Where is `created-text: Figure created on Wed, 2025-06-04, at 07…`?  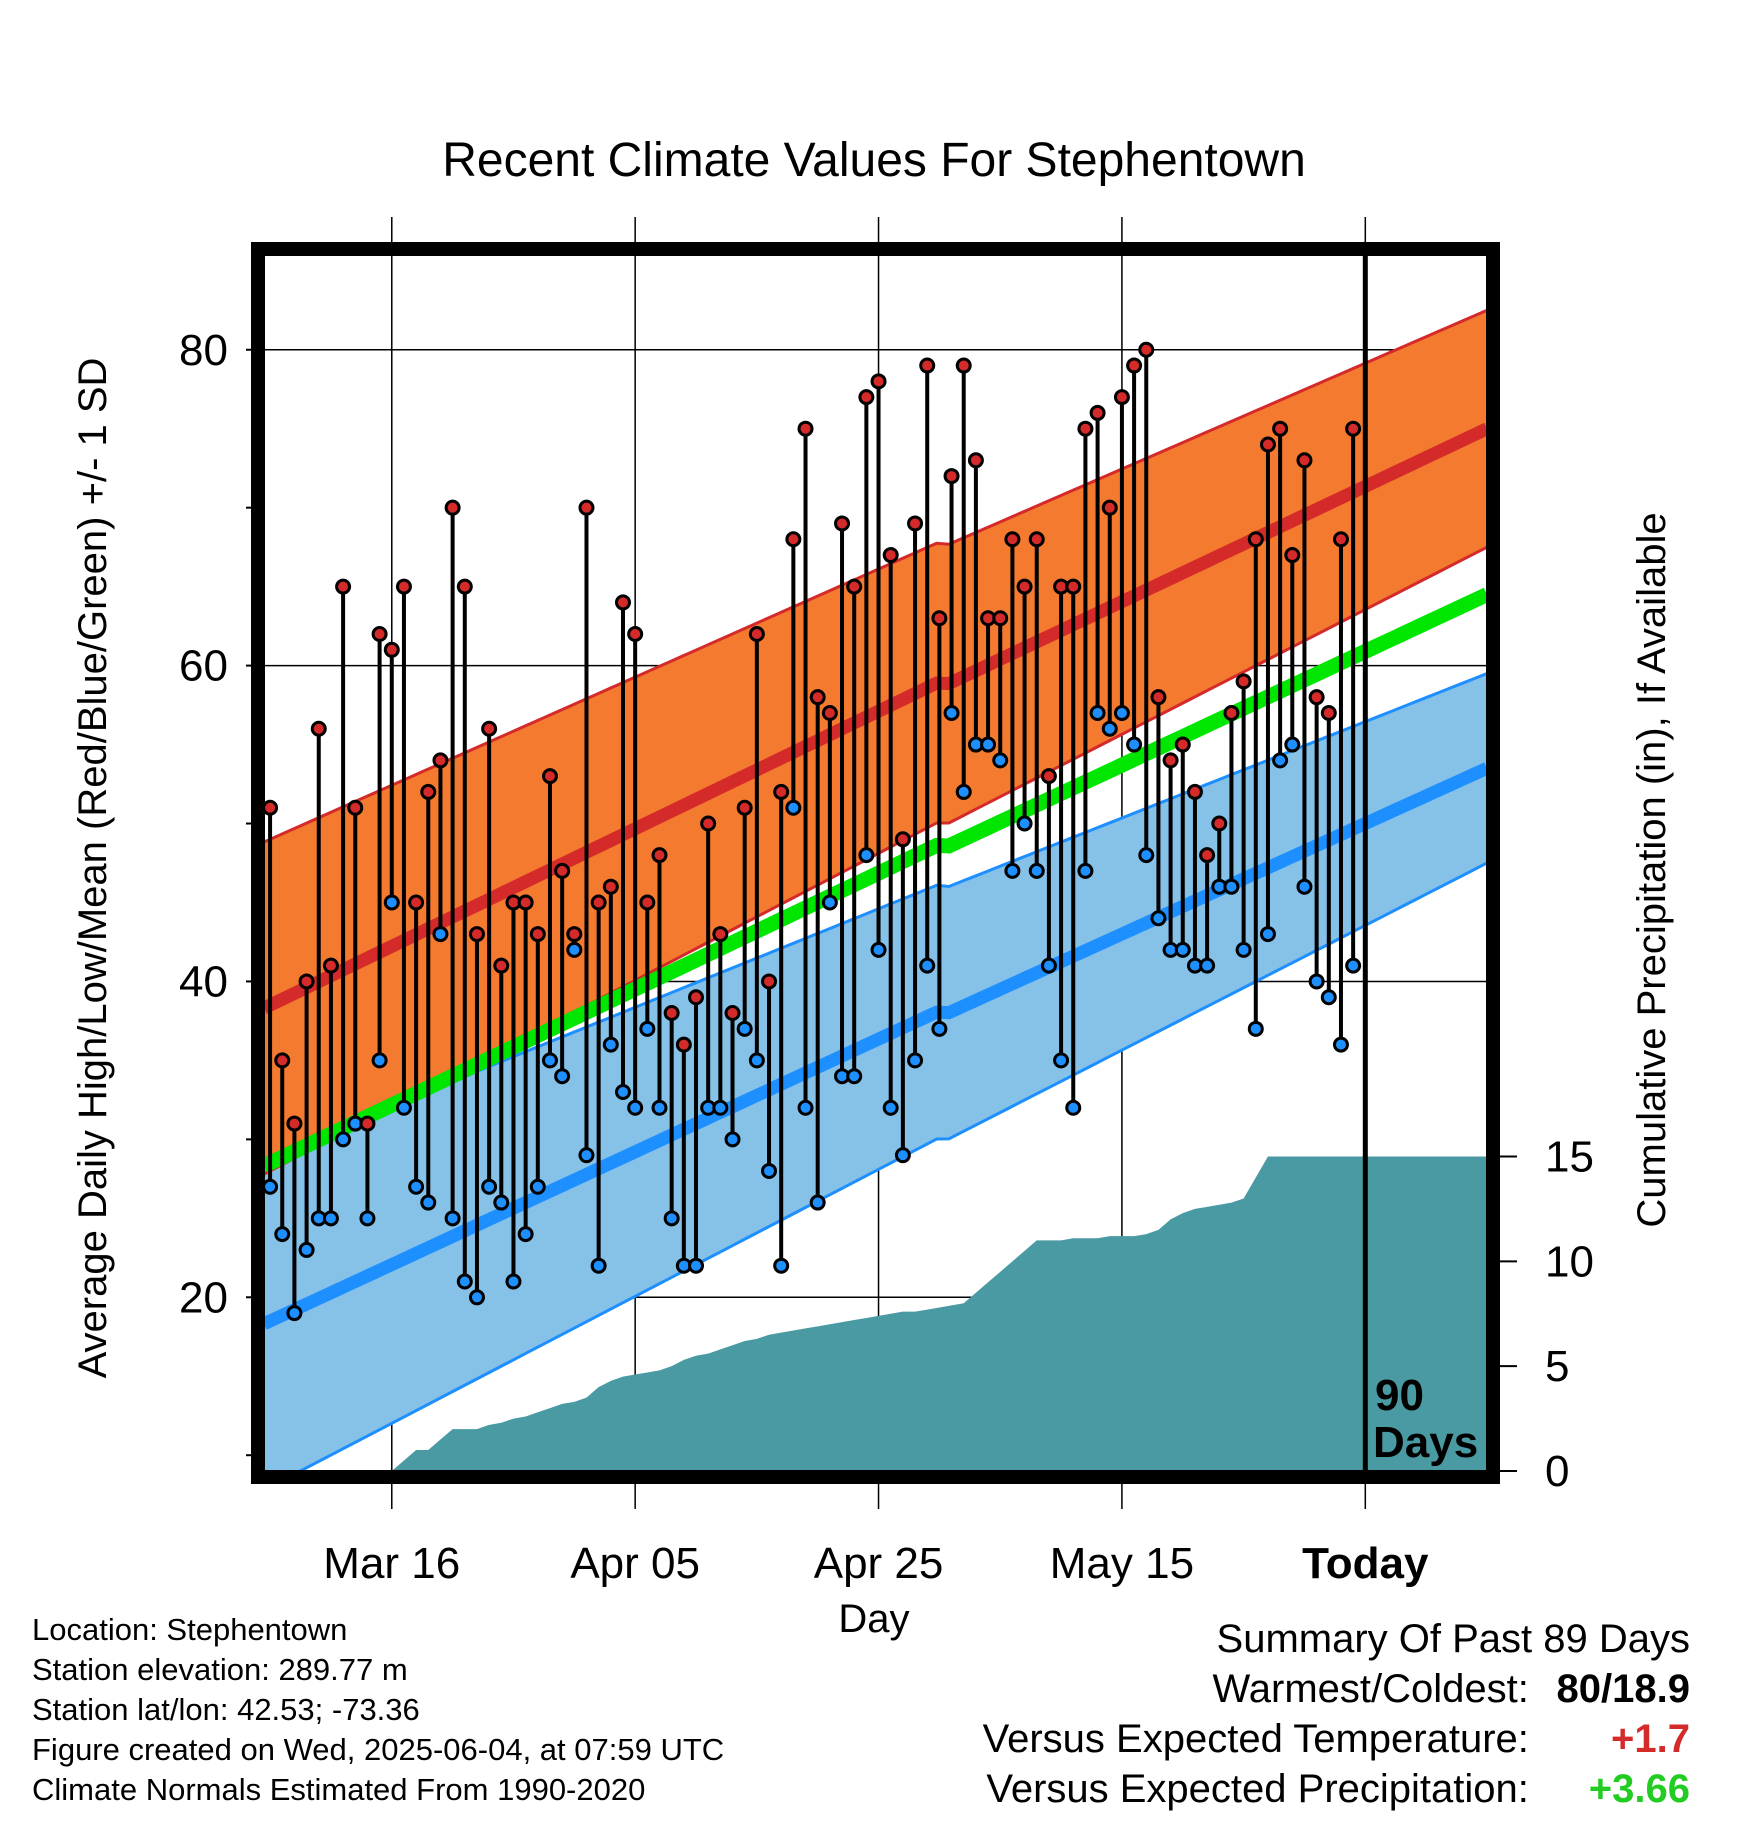
created-text: Figure created on Wed, 2025-06-04, at 07… is located at coordinates (378, 1749).